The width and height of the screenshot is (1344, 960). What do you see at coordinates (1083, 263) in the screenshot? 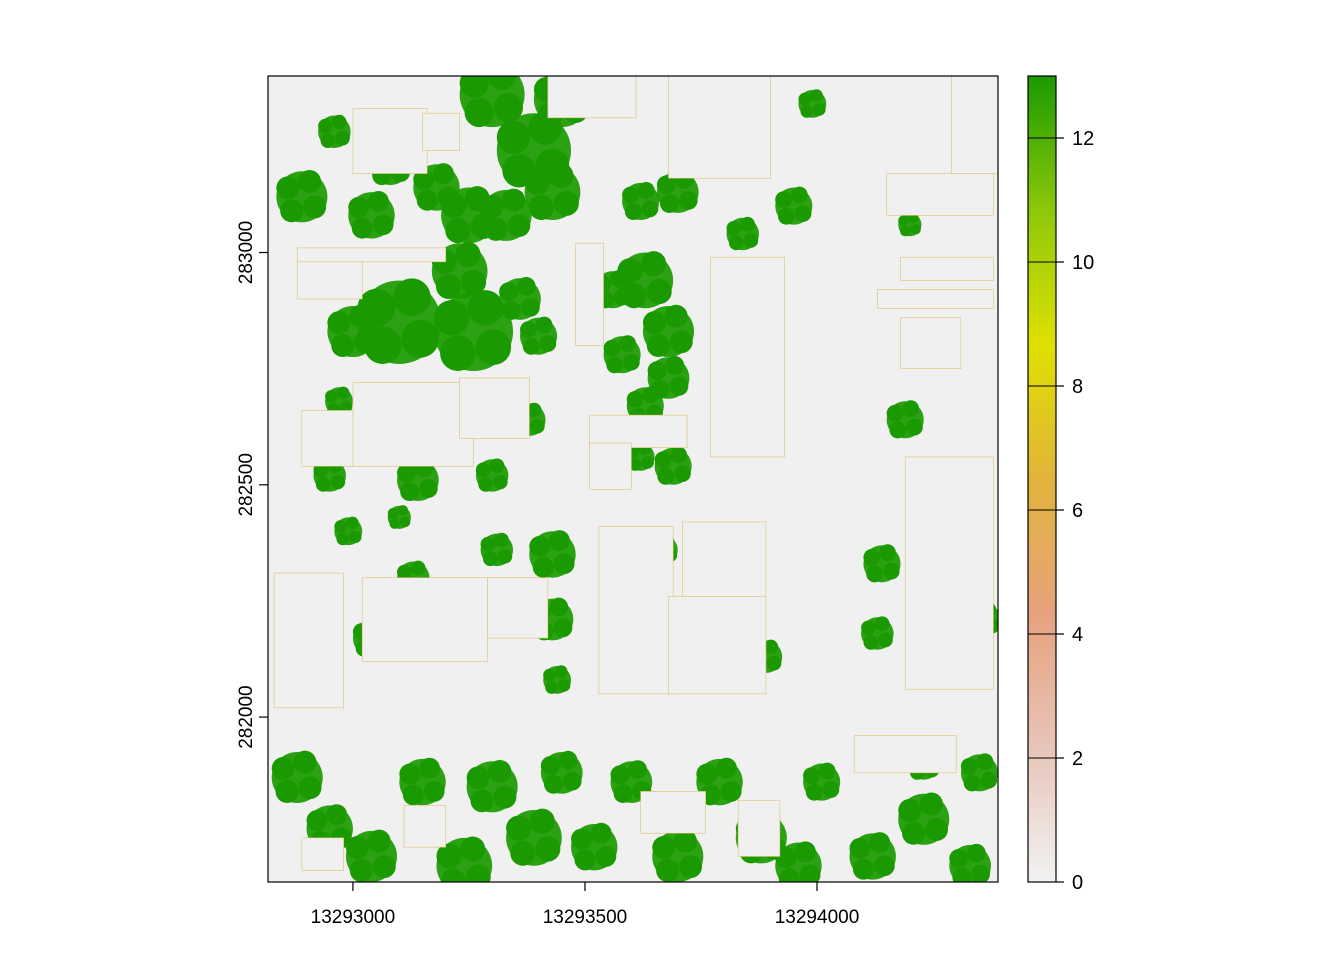
I see `legend-tick-label: 10` at bounding box center [1083, 263].